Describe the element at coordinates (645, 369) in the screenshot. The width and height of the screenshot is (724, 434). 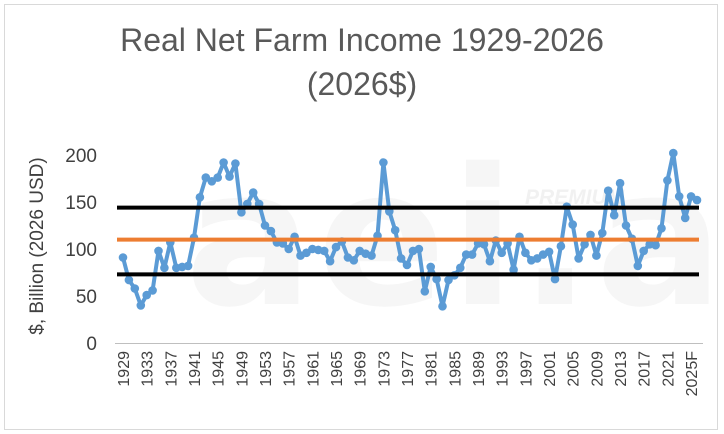
I see `x-tick-label: 2017` at that location.